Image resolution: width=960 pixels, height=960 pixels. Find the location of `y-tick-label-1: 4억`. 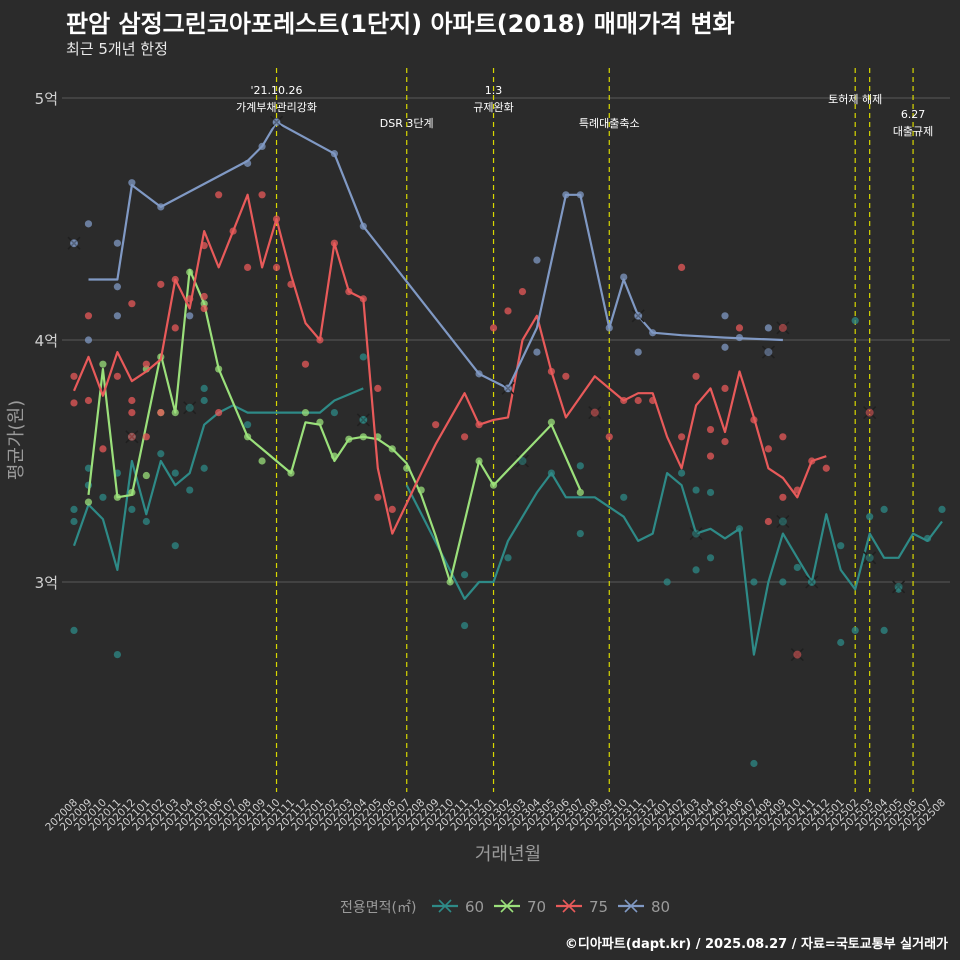

y-tick-label-1: 4억 is located at coordinates (46, 341).